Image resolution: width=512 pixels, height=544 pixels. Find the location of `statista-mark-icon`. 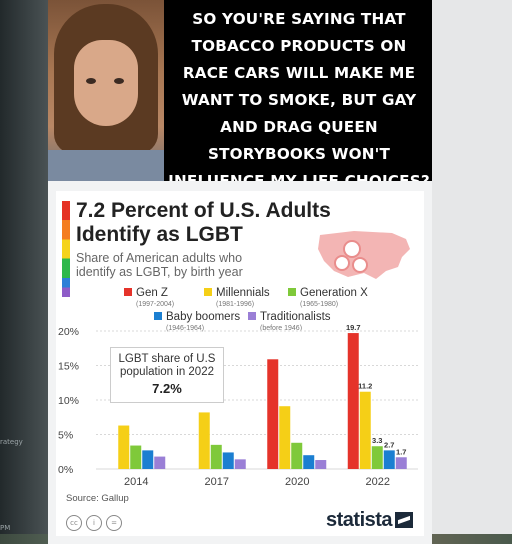

statista-mark-icon is located at coordinates (404, 520).